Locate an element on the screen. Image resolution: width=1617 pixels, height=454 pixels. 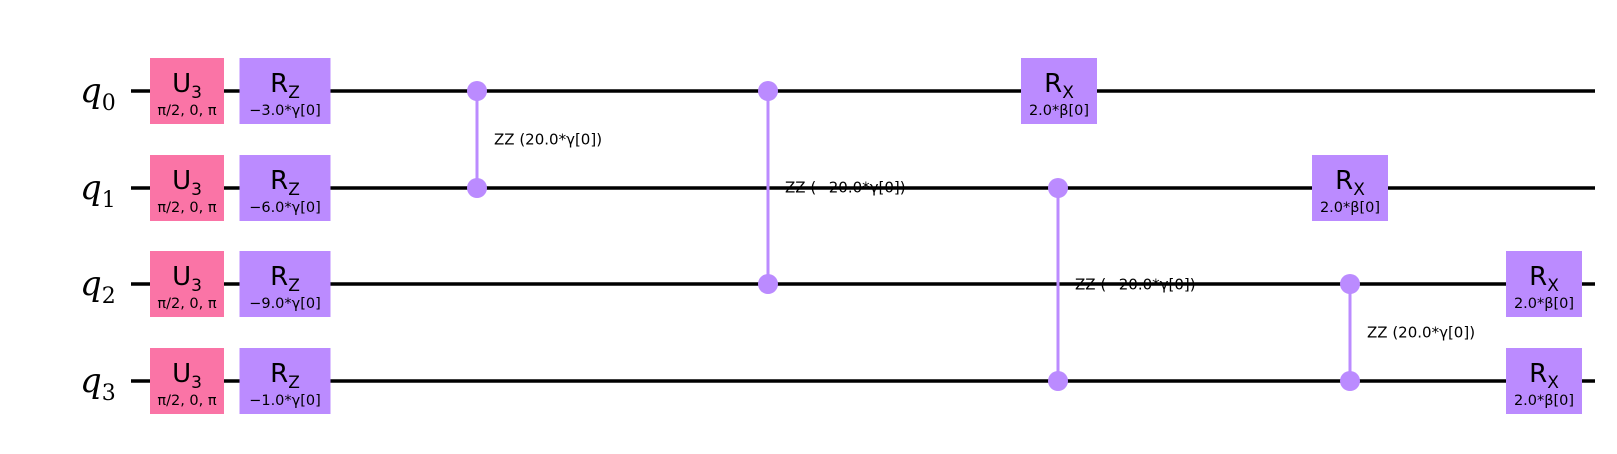
zz-gate-3: ZZ (20.0*γ[0]) is located at coordinates (1407, 332).